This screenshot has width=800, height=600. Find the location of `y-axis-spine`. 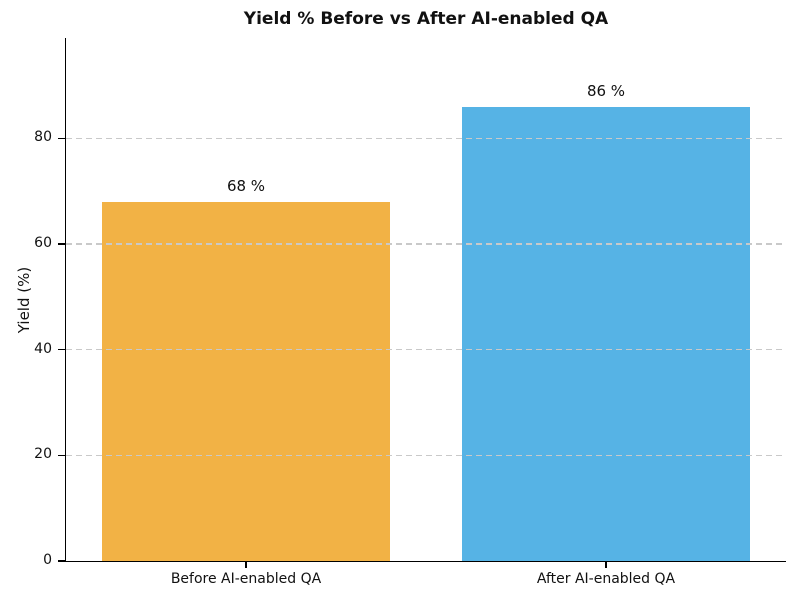

y-axis-spine is located at coordinates (65, 300).